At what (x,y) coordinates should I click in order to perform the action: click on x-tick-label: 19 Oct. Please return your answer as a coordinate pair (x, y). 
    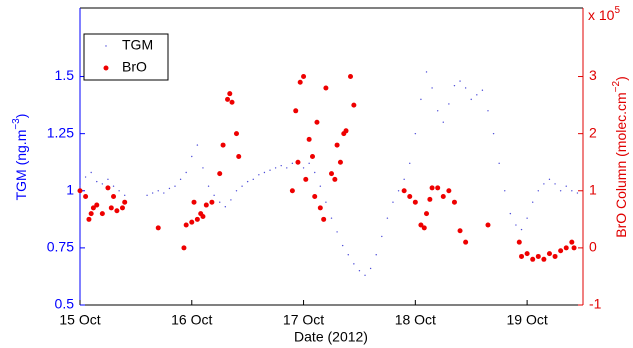
    Looking at the image, I should click on (526, 320).